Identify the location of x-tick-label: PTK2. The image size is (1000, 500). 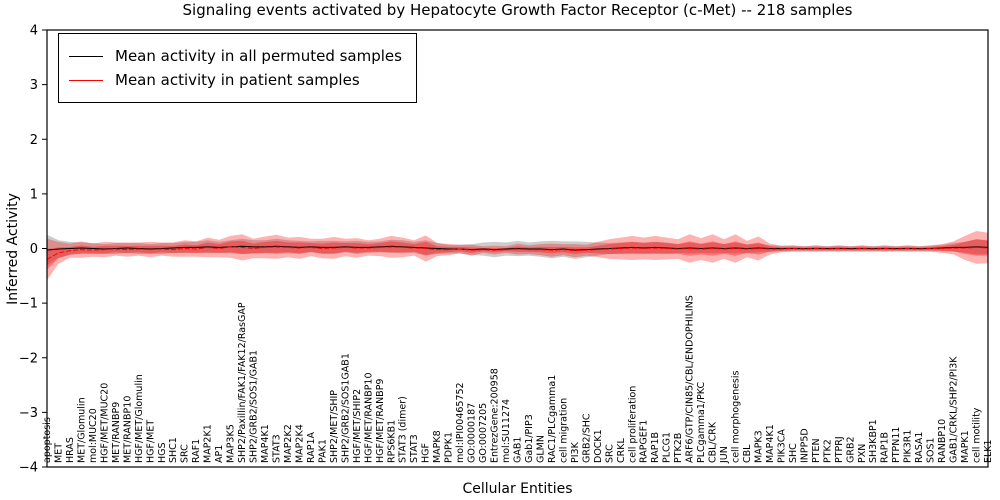
(827, 451).